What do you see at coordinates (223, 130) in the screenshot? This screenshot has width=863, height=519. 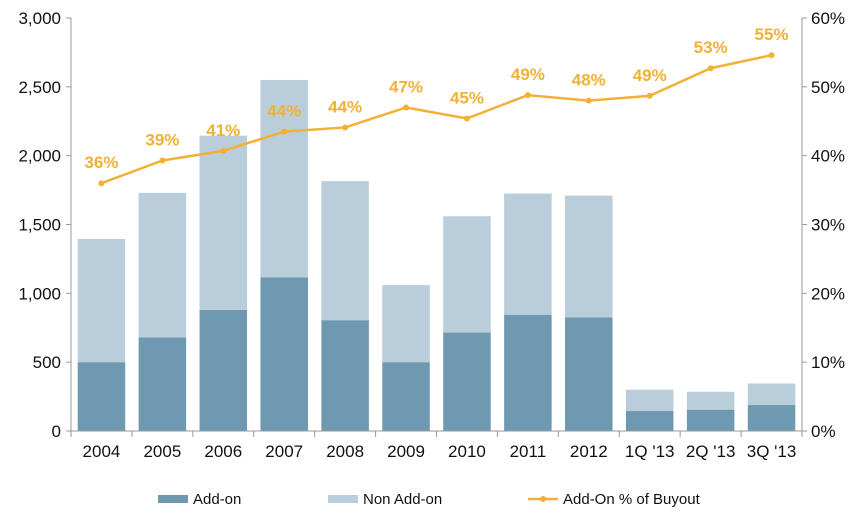 I see `add-on-pct-label-2: 41%` at bounding box center [223, 130].